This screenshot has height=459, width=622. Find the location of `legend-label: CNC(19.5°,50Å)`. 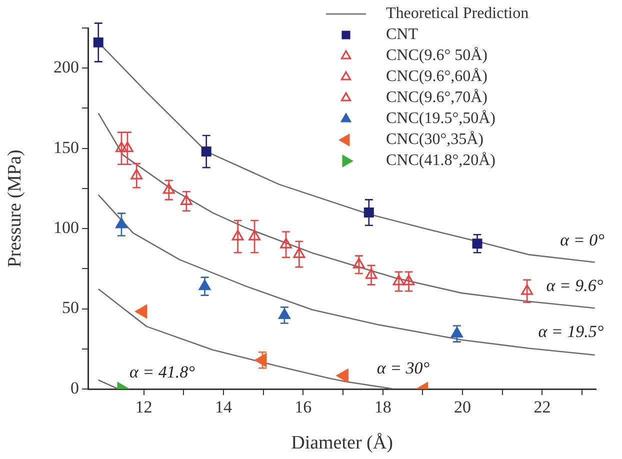

legend-label: CNC(19.5°,50Å) is located at coordinates (441, 118).